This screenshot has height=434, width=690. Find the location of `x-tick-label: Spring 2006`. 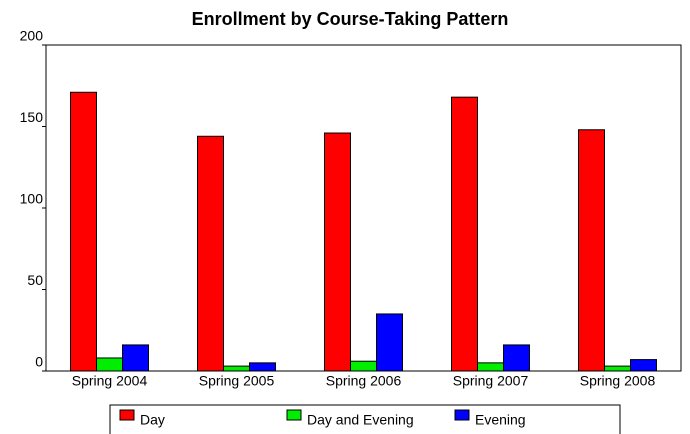

x-tick-label: Spring 2006 is located at coordinates (364, 381).